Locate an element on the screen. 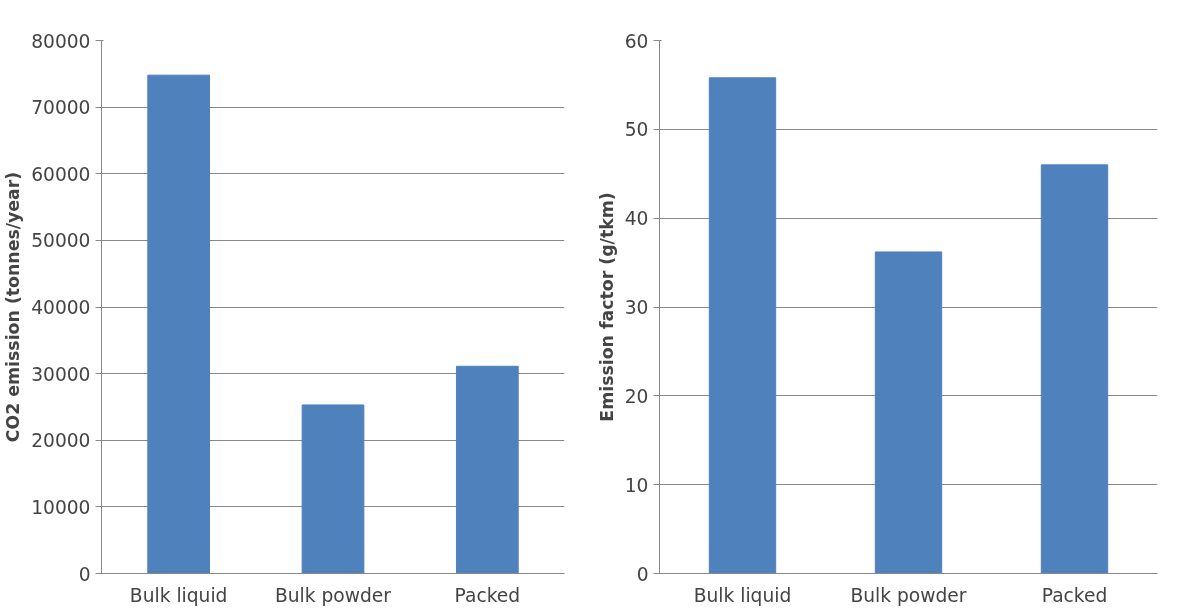 This screenshot has width=1182, height=612. y-tick-label: 20000 is located at coordinates (61, 441).